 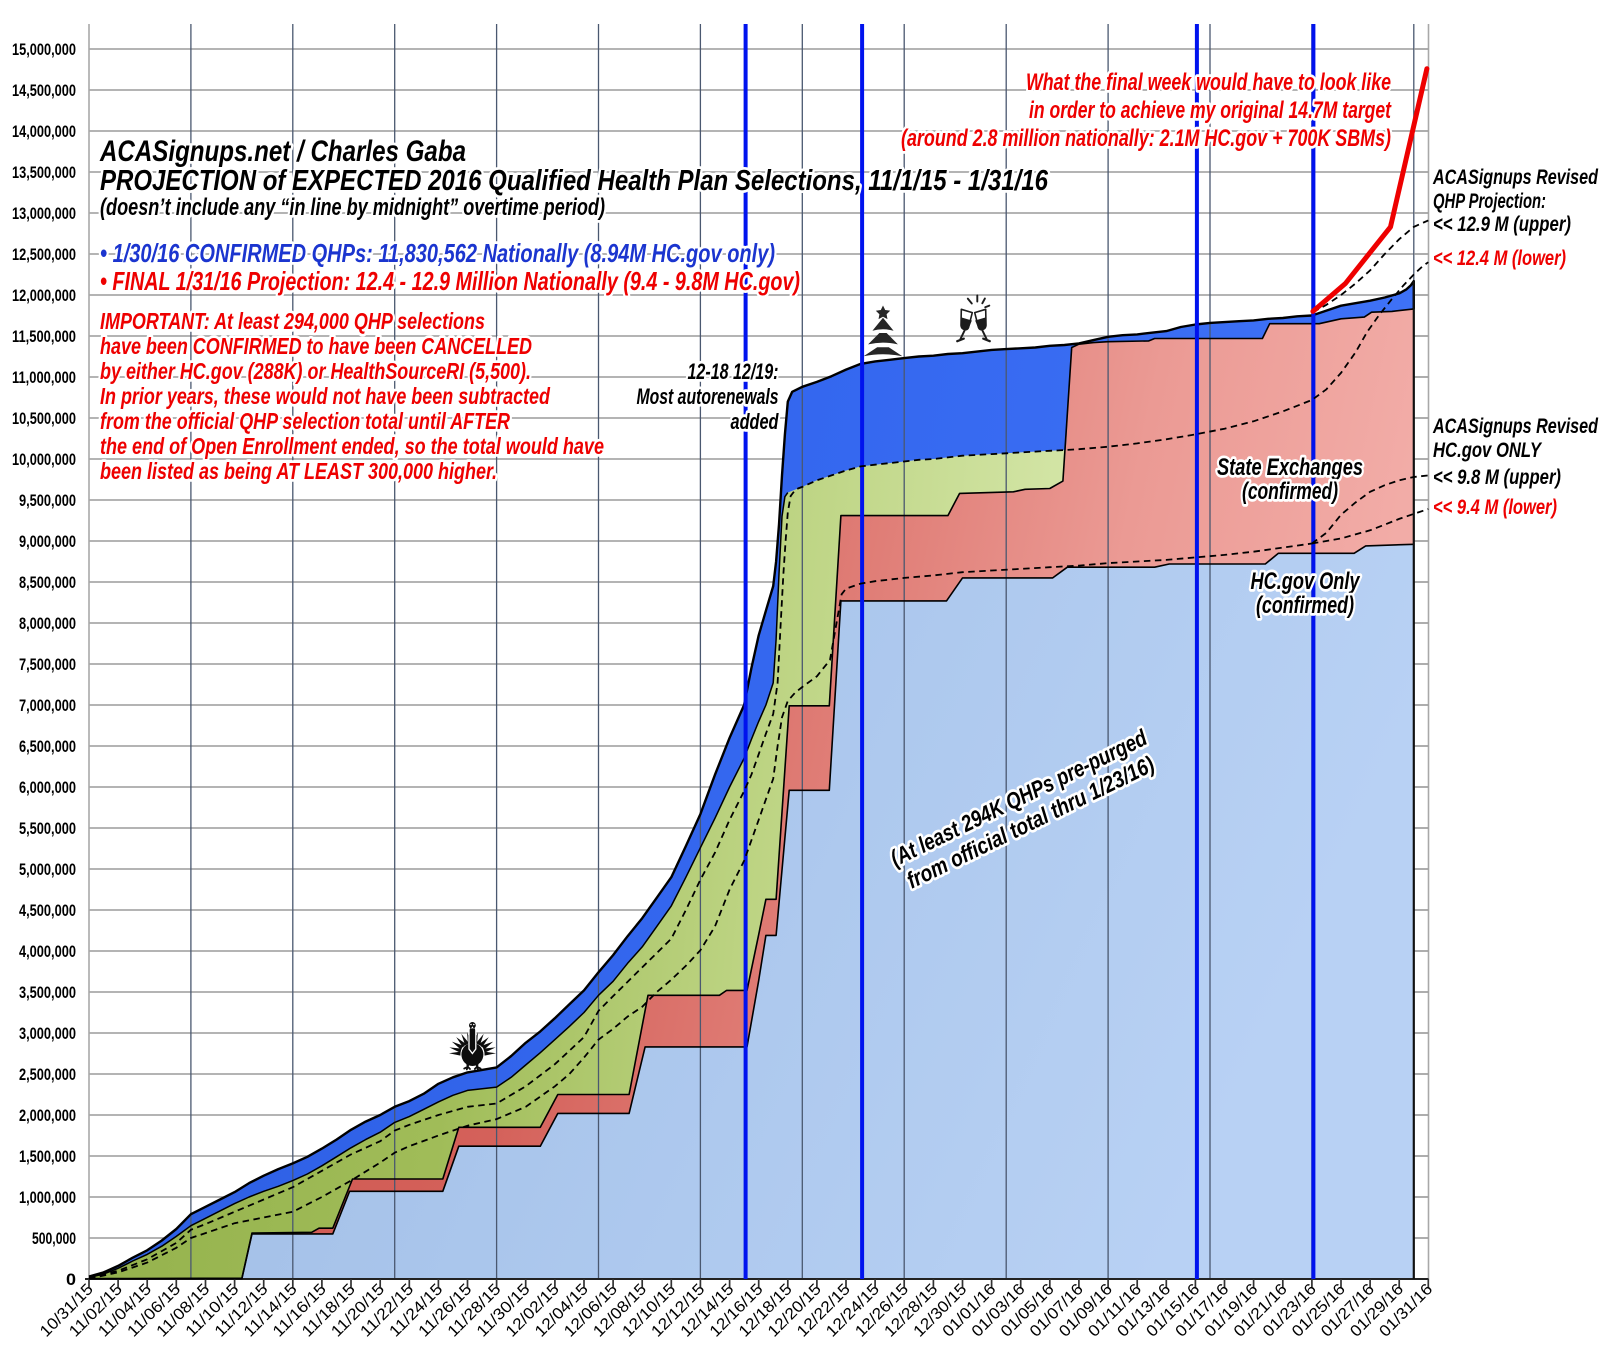 I want to click on svg-text: 14,500,000, so click(x=44, y=90).